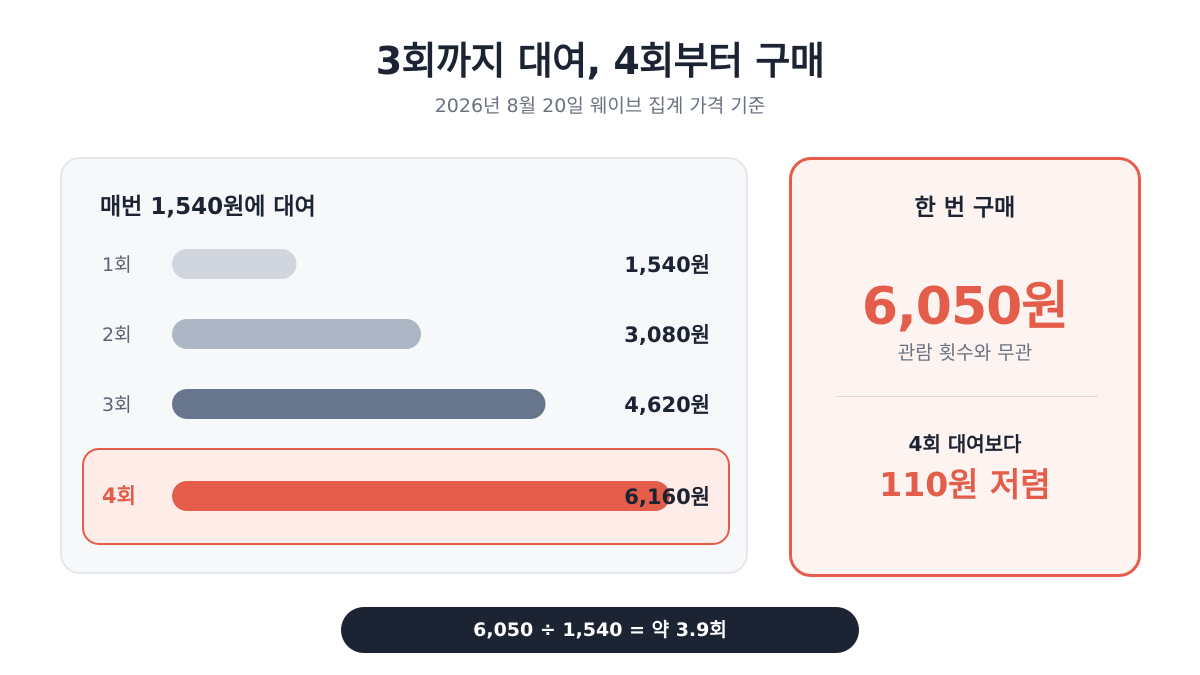 The height and width of the screenshot is (675, 1200). Describe the element at coordinates (965, 353) in the screenshot. I see `purchase-note: 관람 횟수와 무관` at that location.